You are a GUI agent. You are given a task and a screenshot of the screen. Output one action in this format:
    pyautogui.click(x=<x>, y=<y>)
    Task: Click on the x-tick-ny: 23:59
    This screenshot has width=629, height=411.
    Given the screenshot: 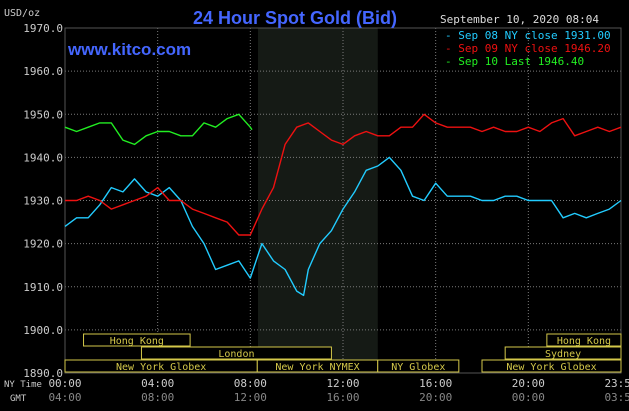 What is the action you would take?
    pyautogui.click(x=616, y=383)
    